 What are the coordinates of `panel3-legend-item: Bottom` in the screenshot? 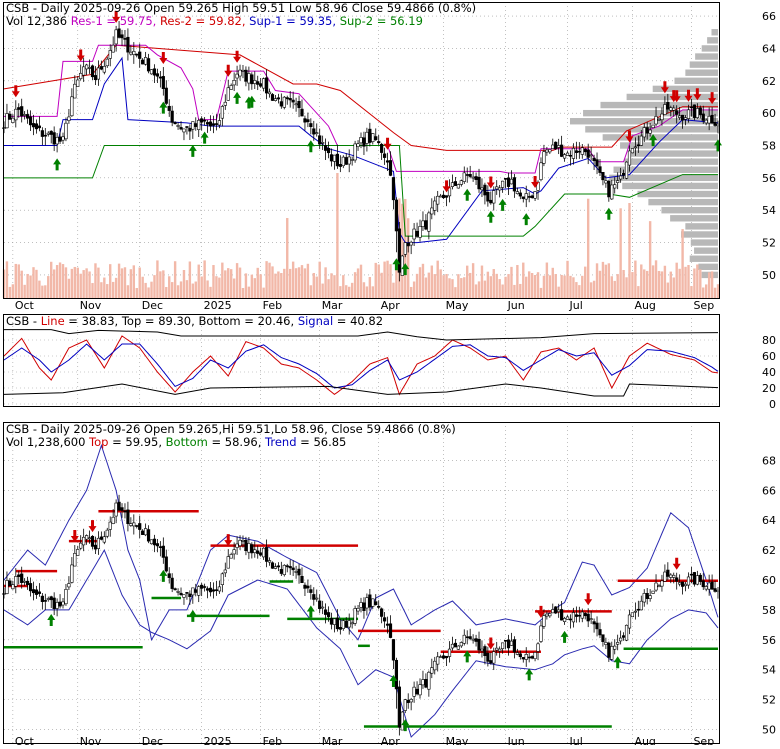 It's located at (187, 442).